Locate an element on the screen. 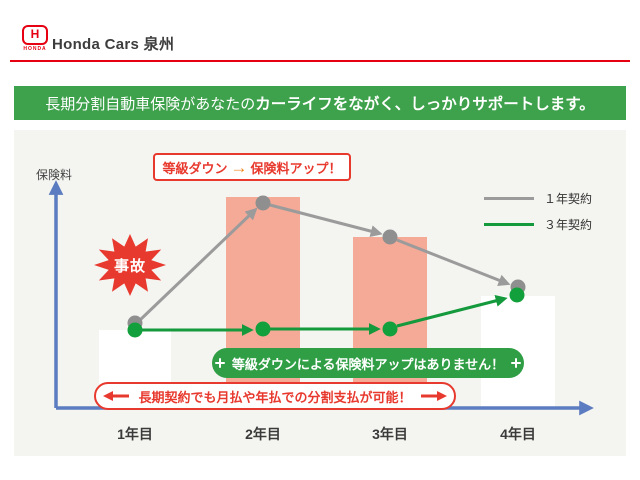  green-point-year3 is located at coordinates (390, 329).